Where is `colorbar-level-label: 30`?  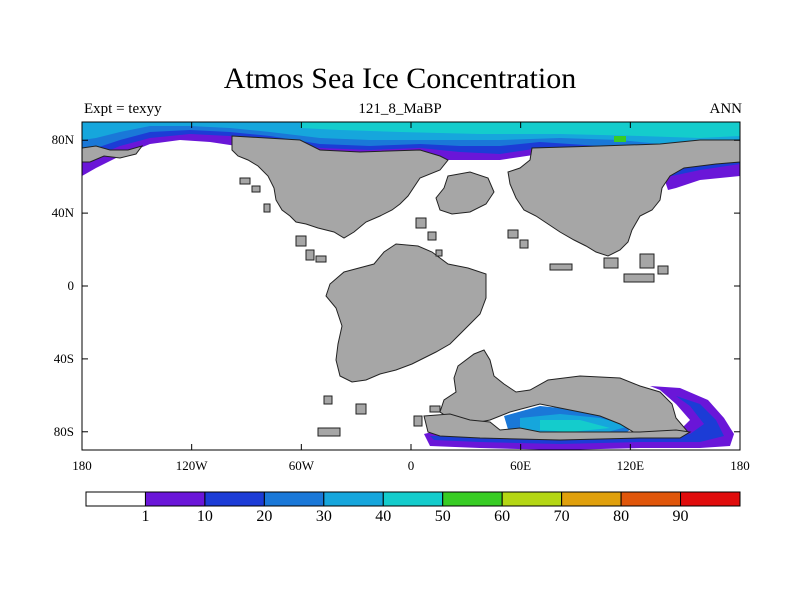 colorbar-level-label: 30 is located at coordinates (323, 516).